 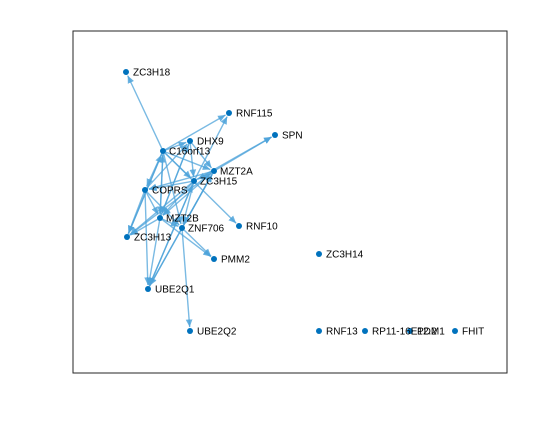 I want to click on node-rnf115, so click(x=229, y=113).